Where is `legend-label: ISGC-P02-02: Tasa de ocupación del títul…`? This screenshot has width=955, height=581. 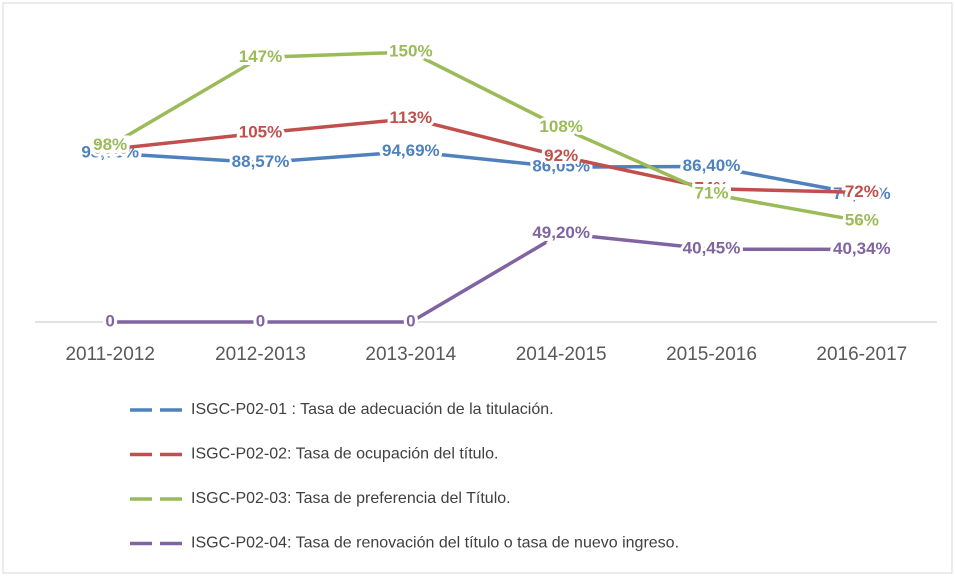 legend-label: ISGC-P02-02: Tasa de ocupación del títul… is located at coordinates (344, 454).